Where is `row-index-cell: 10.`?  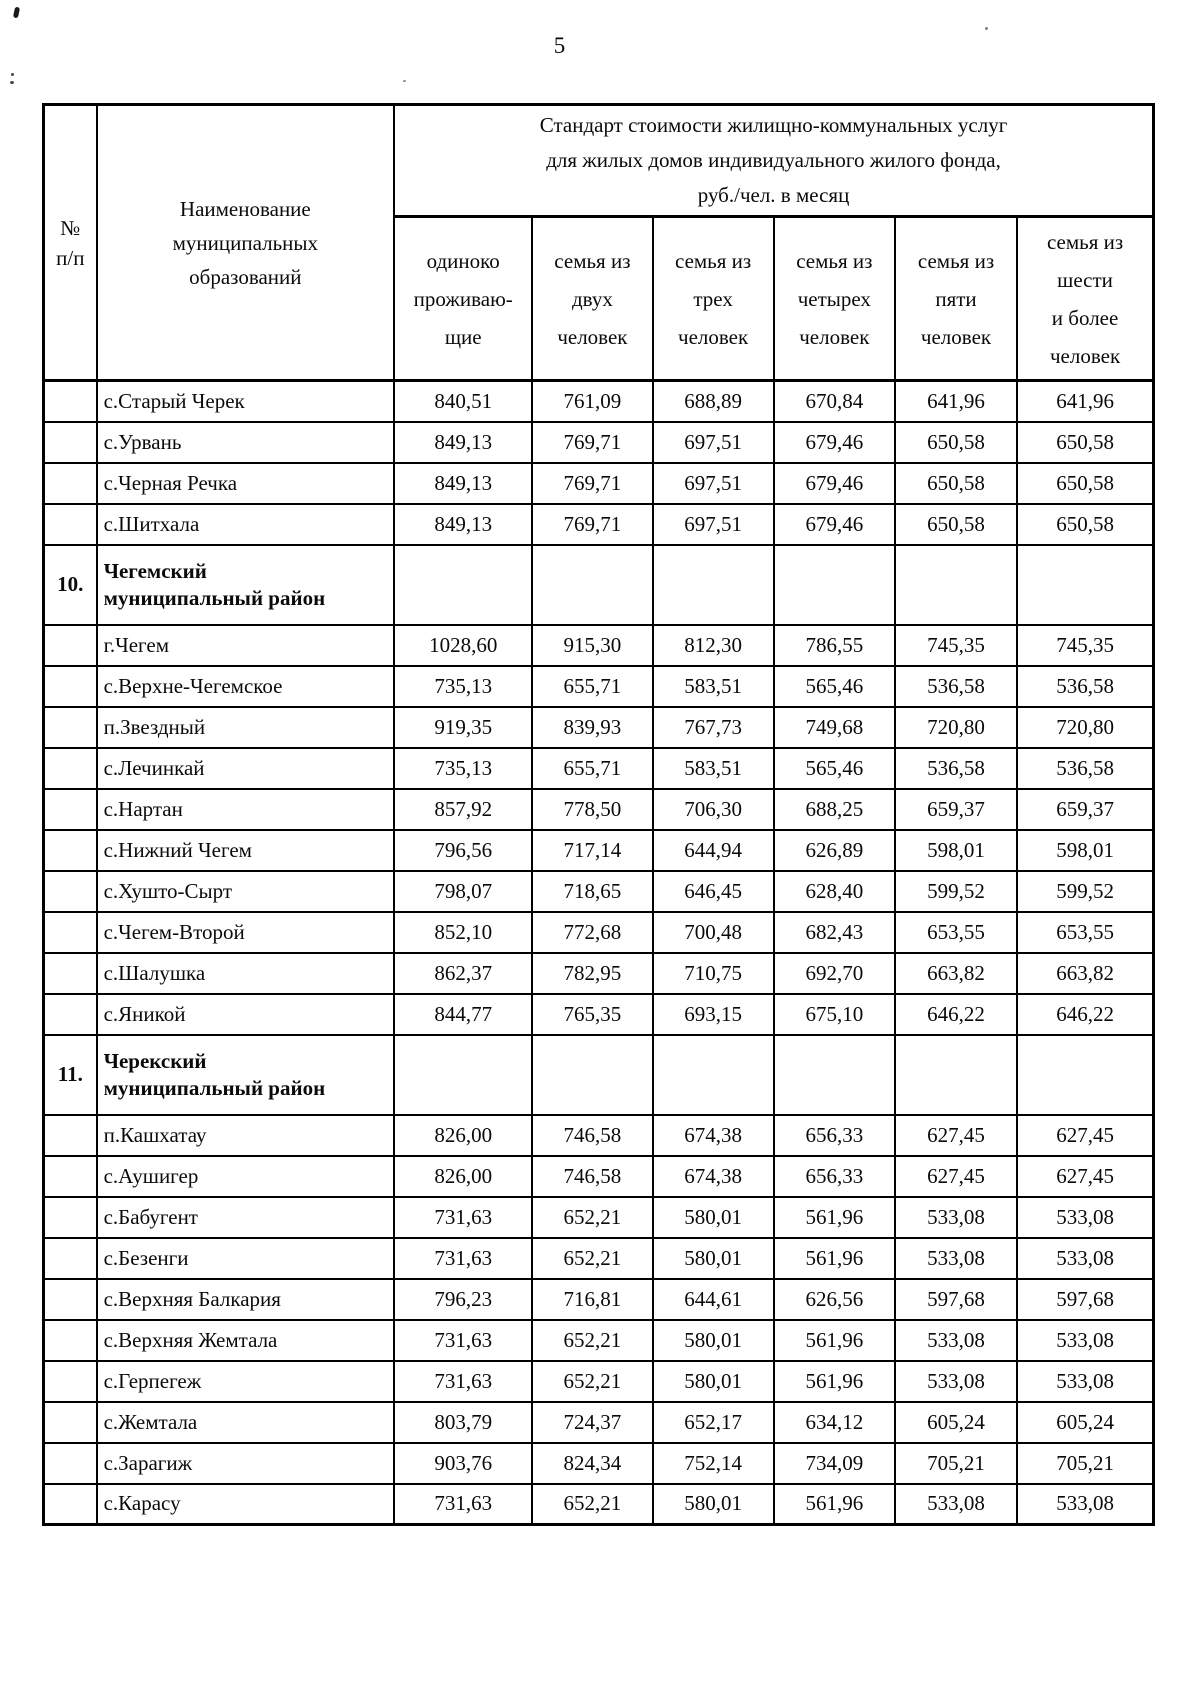 row-index-cell: 10. is located at coordinates (70, 584).